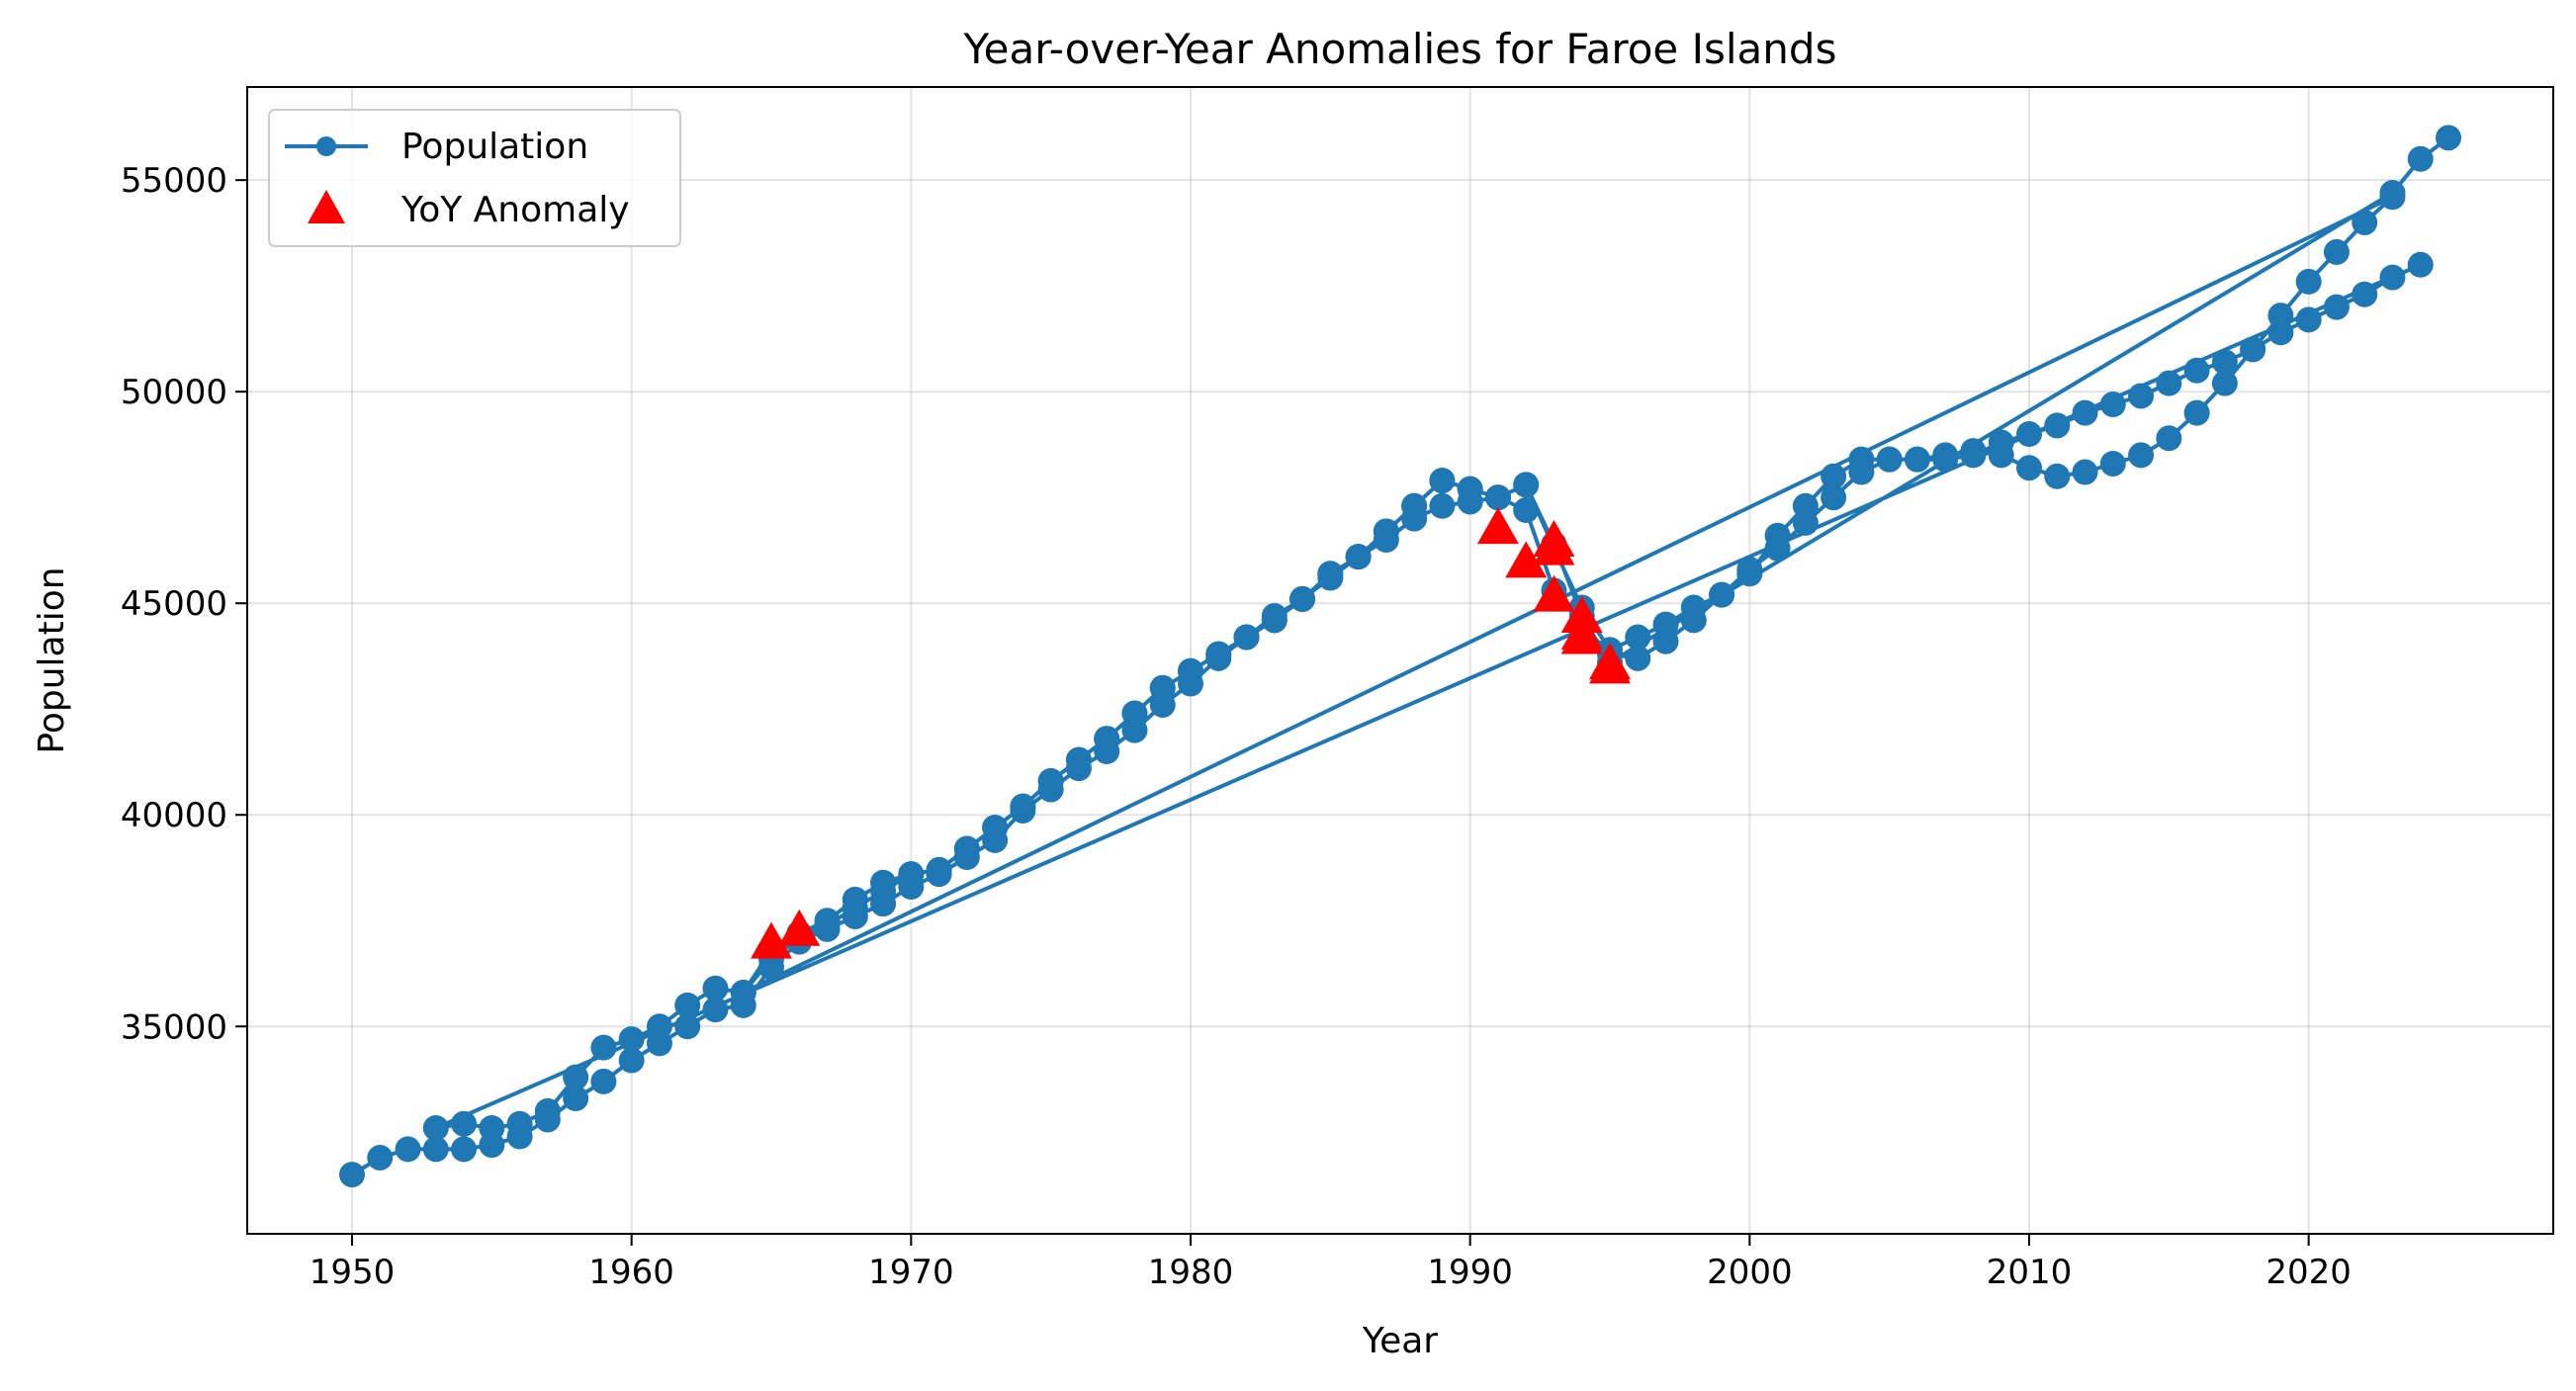 Image resolution: width=2576 pixels, height=1391 pixels. I want to click on x-tick-label: 1990, so click(1470, 1272).